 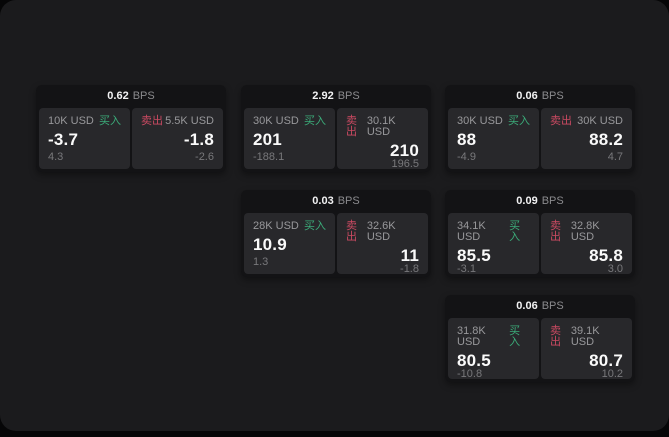 I want to click on sell-quote-tile: 卖出 39.1K USD 80.7 10.2, so click(x=586, y=349).